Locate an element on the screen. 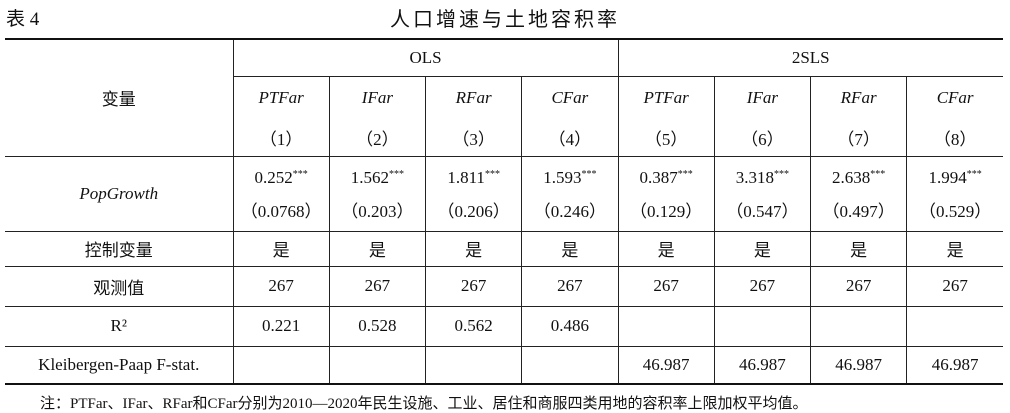 This screenshot has height=413, width=1010. row-label: 控制变量 is located at coordinates (119, 248).